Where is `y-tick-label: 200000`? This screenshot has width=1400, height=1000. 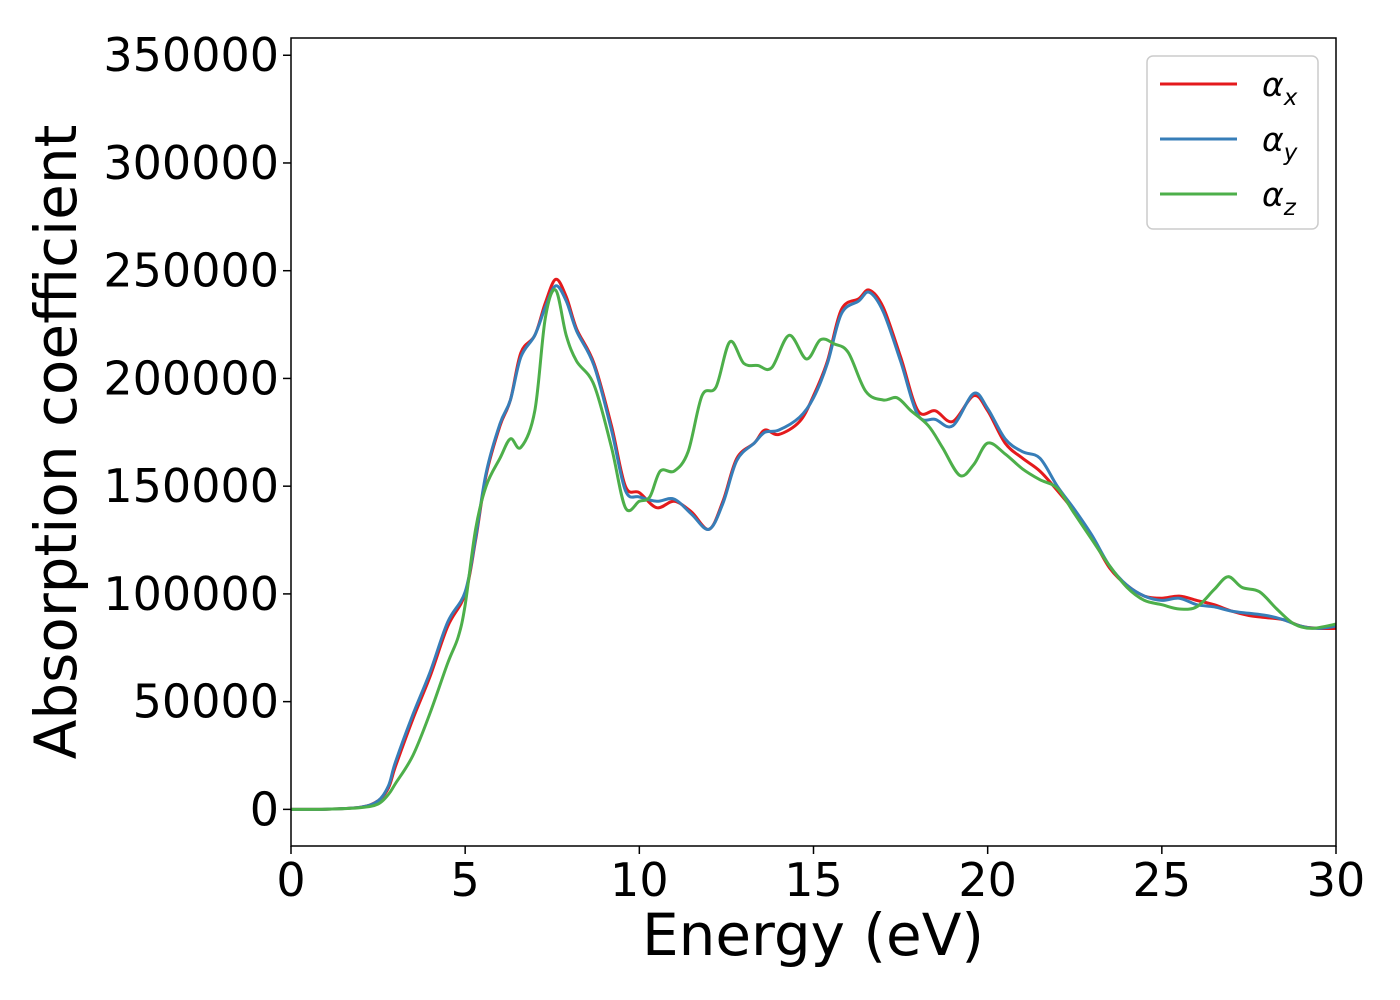
y-tick-label: 200000 is located at coordinates (191, 378).